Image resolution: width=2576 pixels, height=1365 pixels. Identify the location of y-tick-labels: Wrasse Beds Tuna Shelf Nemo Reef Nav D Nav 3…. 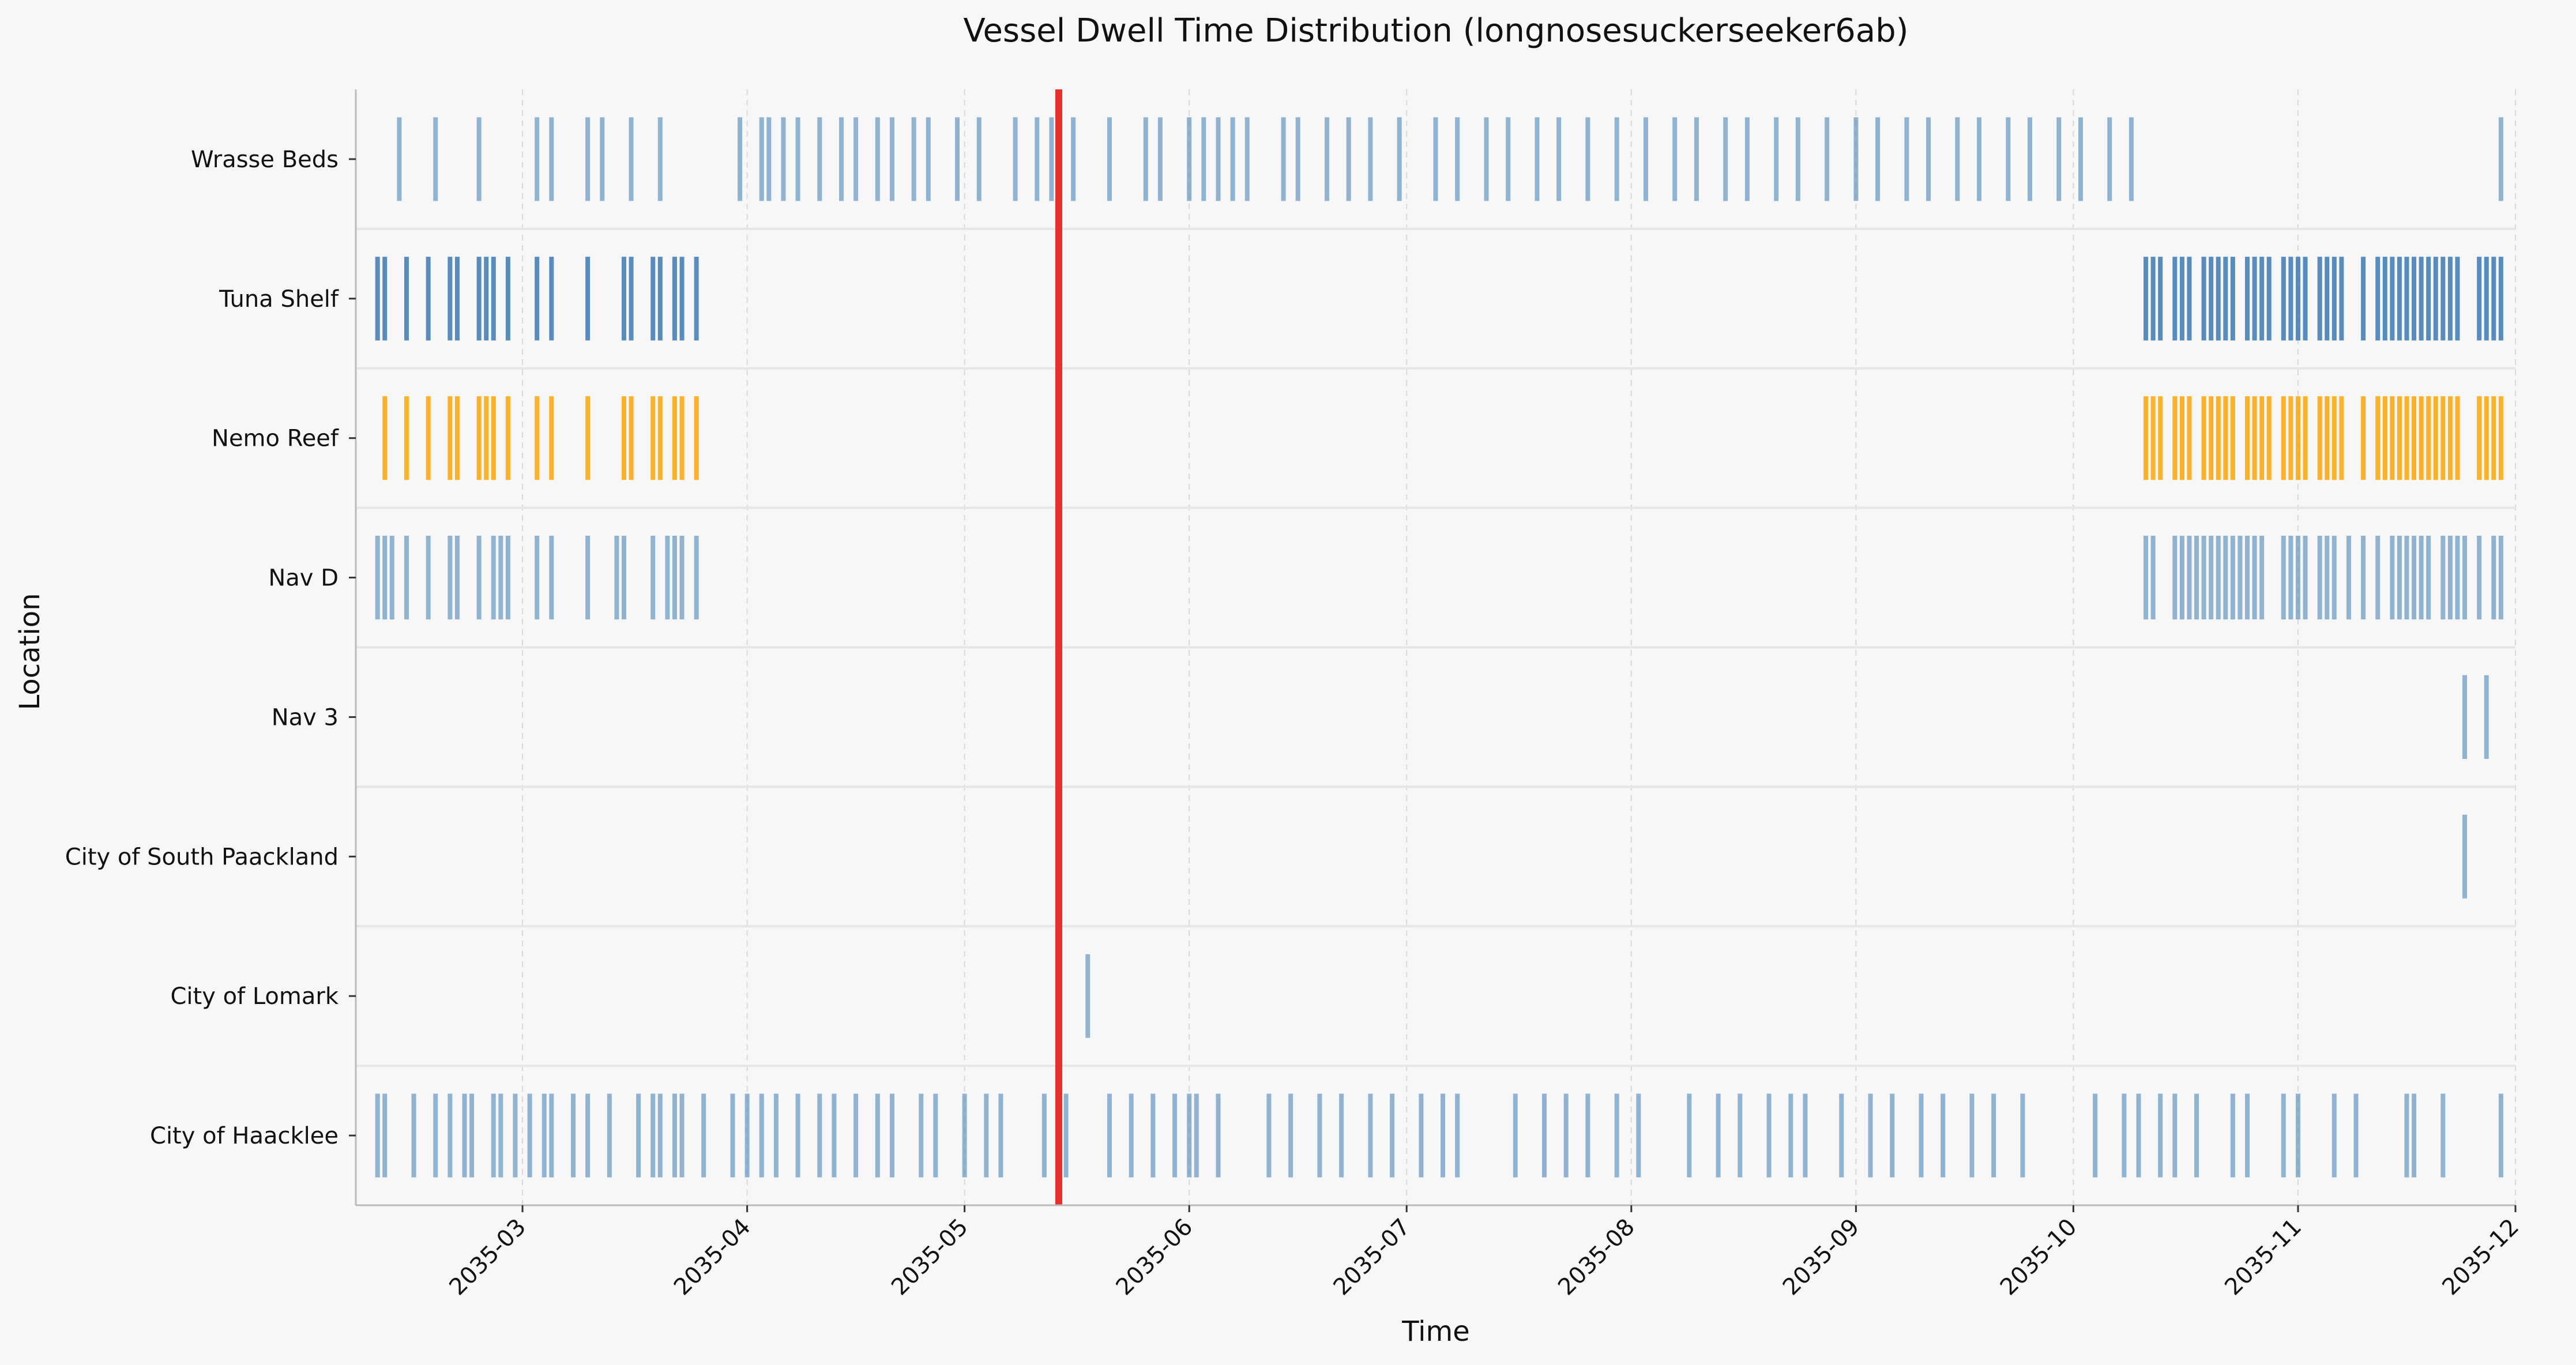
(210, 647).